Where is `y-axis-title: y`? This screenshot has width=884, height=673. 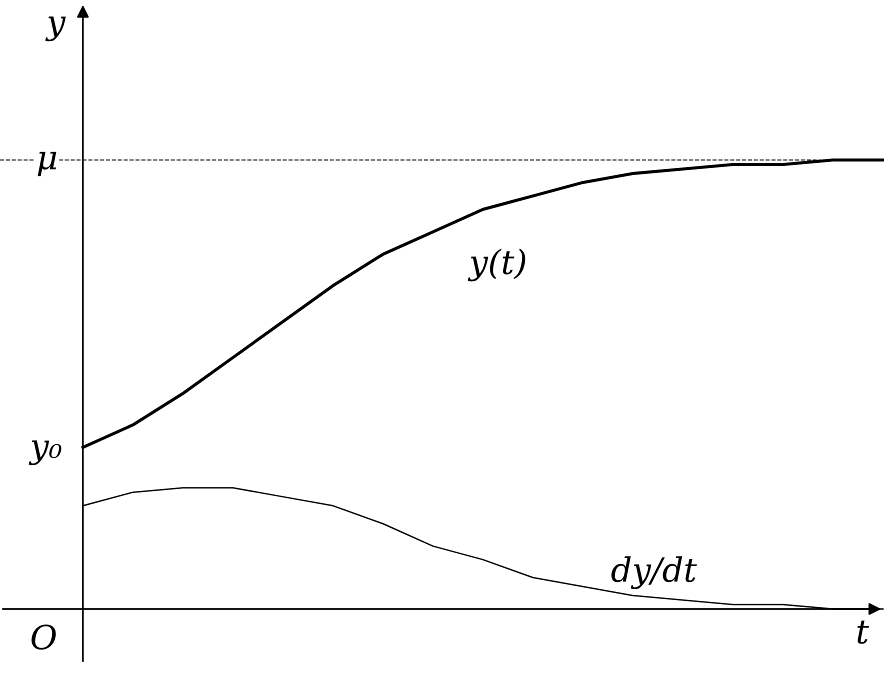
y-axis-title: y is located at coordinates (55, 29).